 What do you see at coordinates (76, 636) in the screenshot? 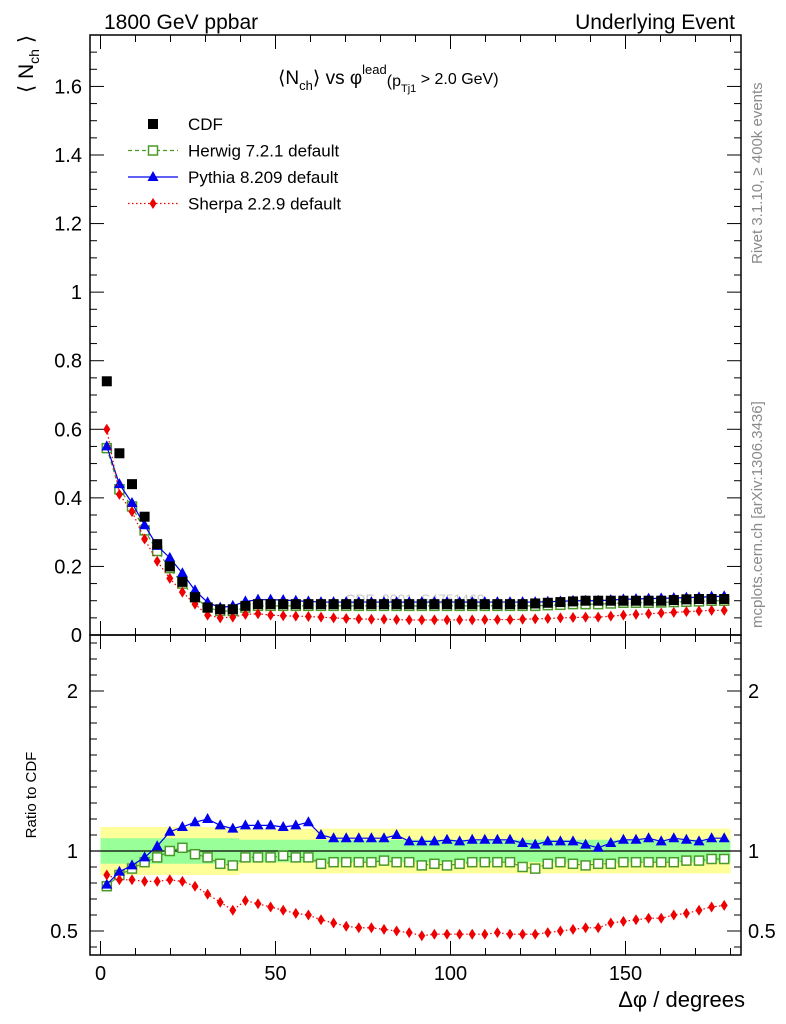
I see `main-y-tick-label: 0` at bounding box center [76, 636].